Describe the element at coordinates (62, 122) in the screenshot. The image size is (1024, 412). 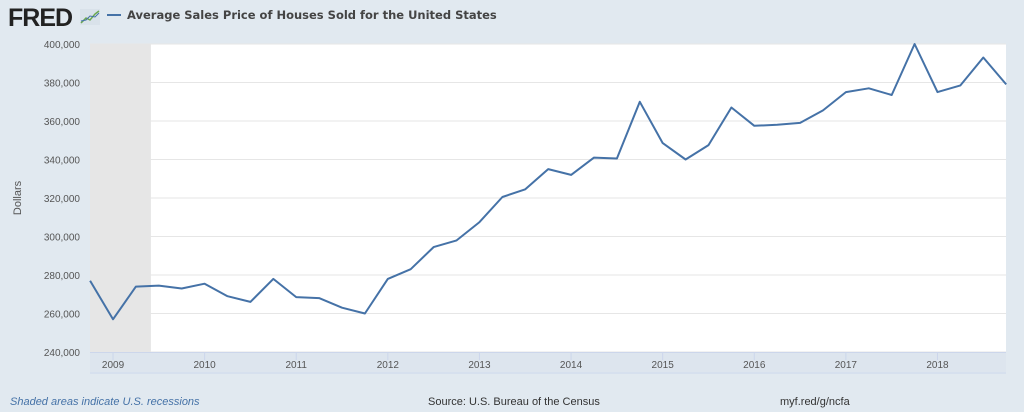
I see `y-tick-label: 360,000` at that location.